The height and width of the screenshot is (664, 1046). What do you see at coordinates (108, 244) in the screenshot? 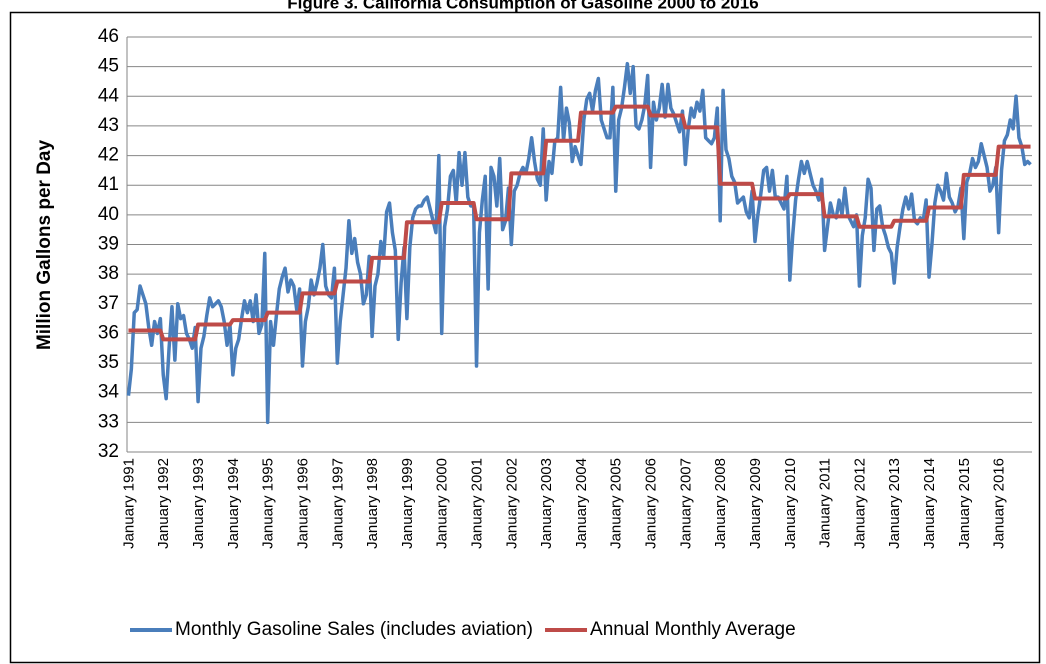
I see `y-tick-label: 39` at bounding box center [108, 244].